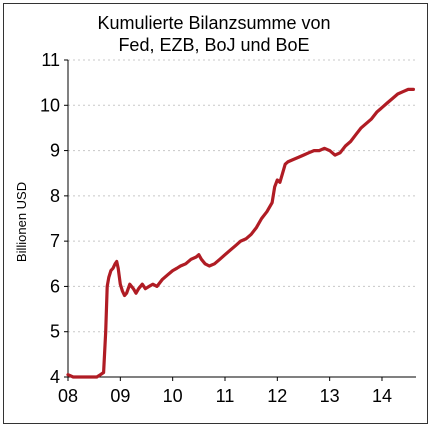 Image resolution: width=434 pixels, height=430 pixels. I want to click on x-tick-label: 08, so click(68, 396).